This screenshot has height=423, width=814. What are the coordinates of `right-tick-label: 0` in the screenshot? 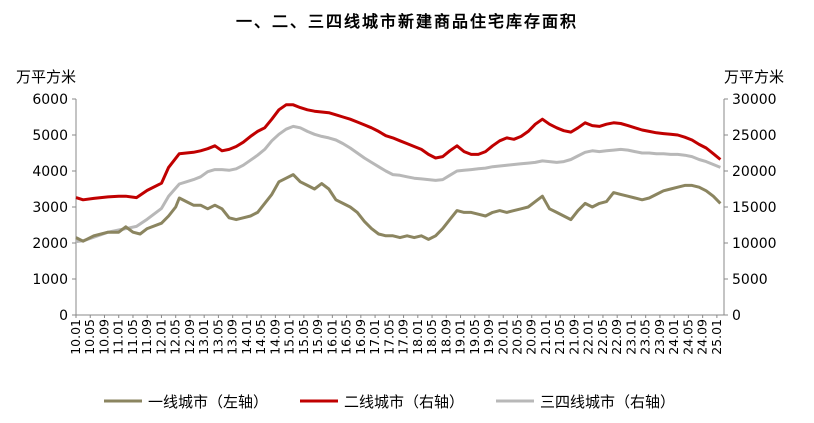 It's located at (736, 316).